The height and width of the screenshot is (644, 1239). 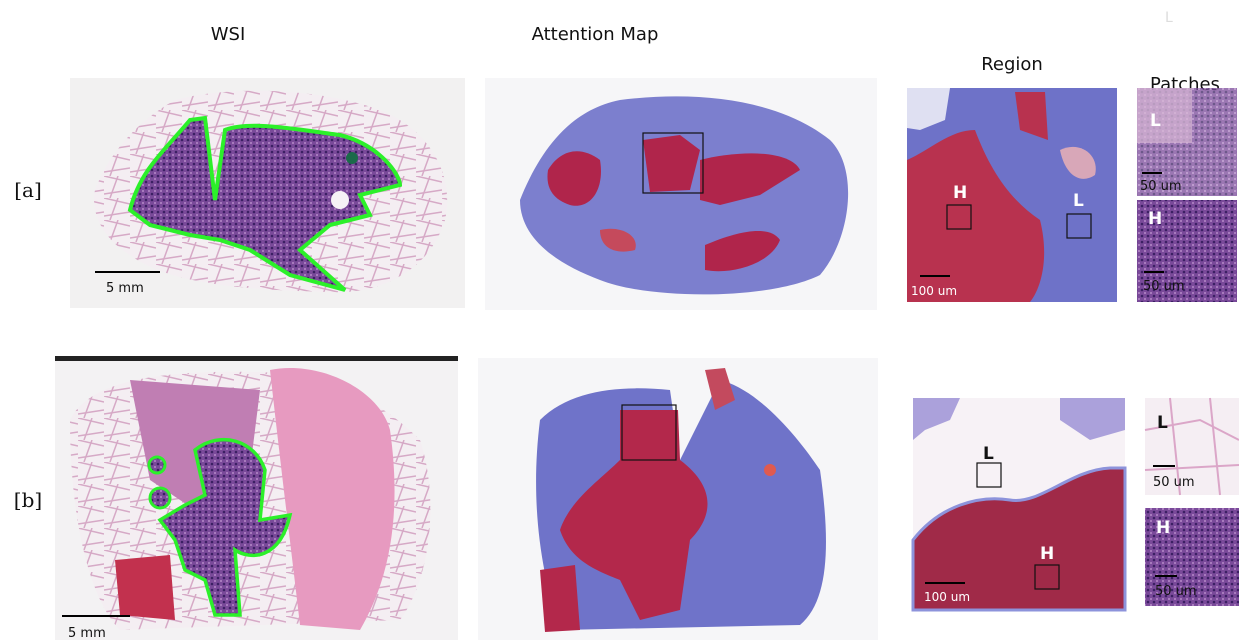 I want to click on column-header: Attention Map, so click(x=595, y=34).